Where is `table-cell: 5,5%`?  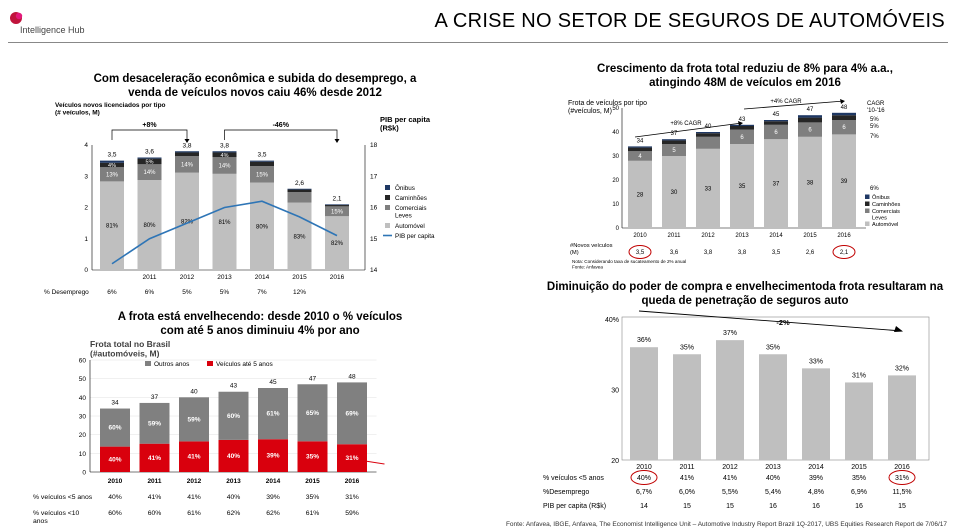
table-cell: 5,5% is located at coordinates (730, 492).